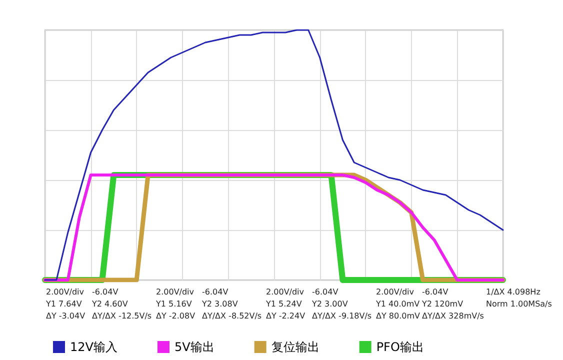  What do you see at coordinates (63, 304) in the screenshot?
I see `text: Y1 7.64V` at bounding box center [63, 304].